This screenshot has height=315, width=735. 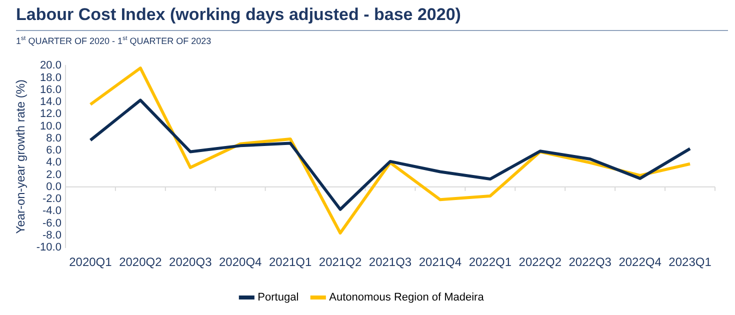 What do you see at coordinates (190, 262) in the screenshot?
I see `x-tick-label: 2020Q3` at bounding box center [190, 262].